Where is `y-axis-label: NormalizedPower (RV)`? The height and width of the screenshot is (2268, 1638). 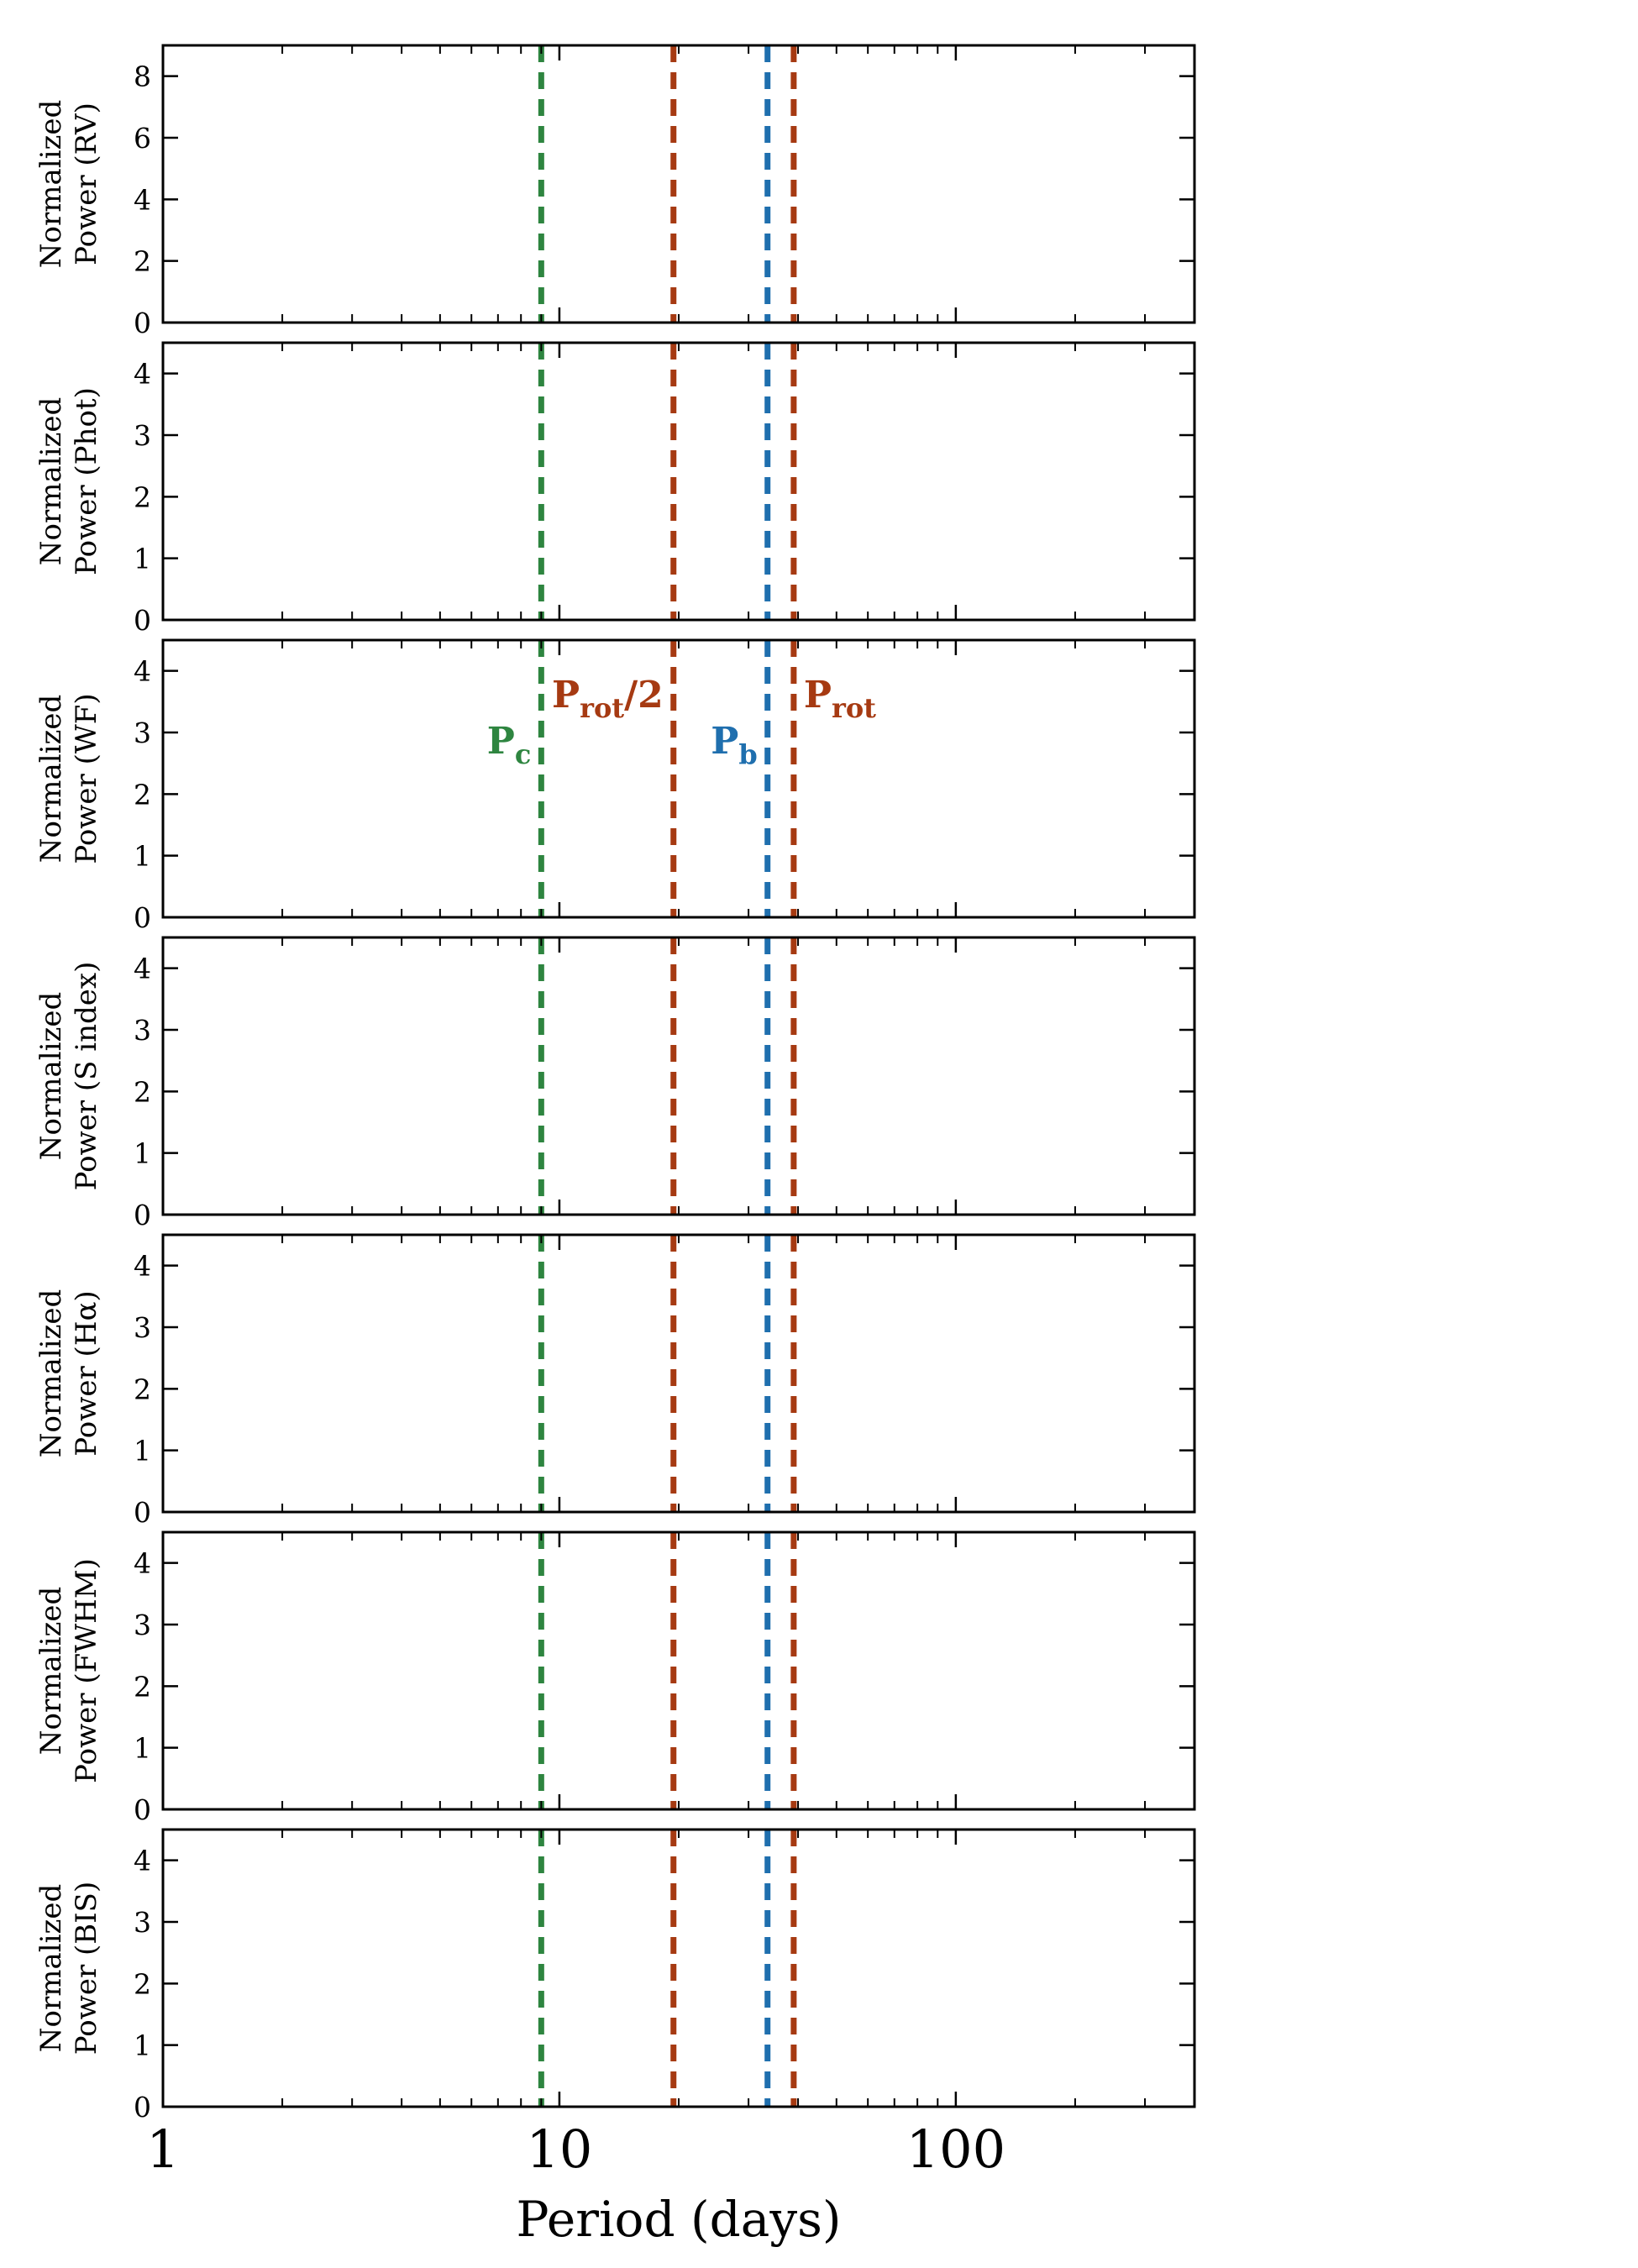
y-axis-label: NormalizedPower (RV) is located at coordinates (68, 184).